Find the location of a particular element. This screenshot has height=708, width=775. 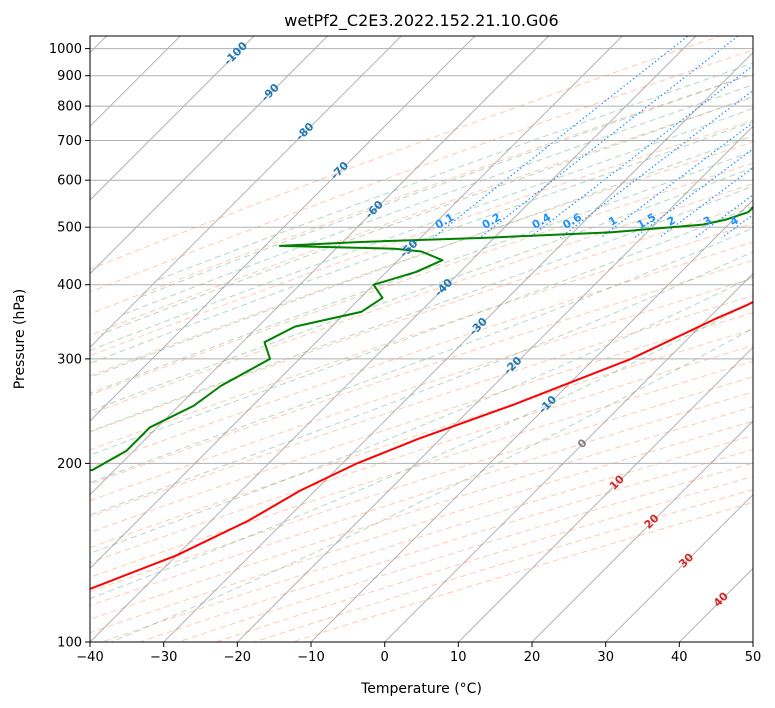

y-tick-label: 300 is located at coordinates (69, 359).